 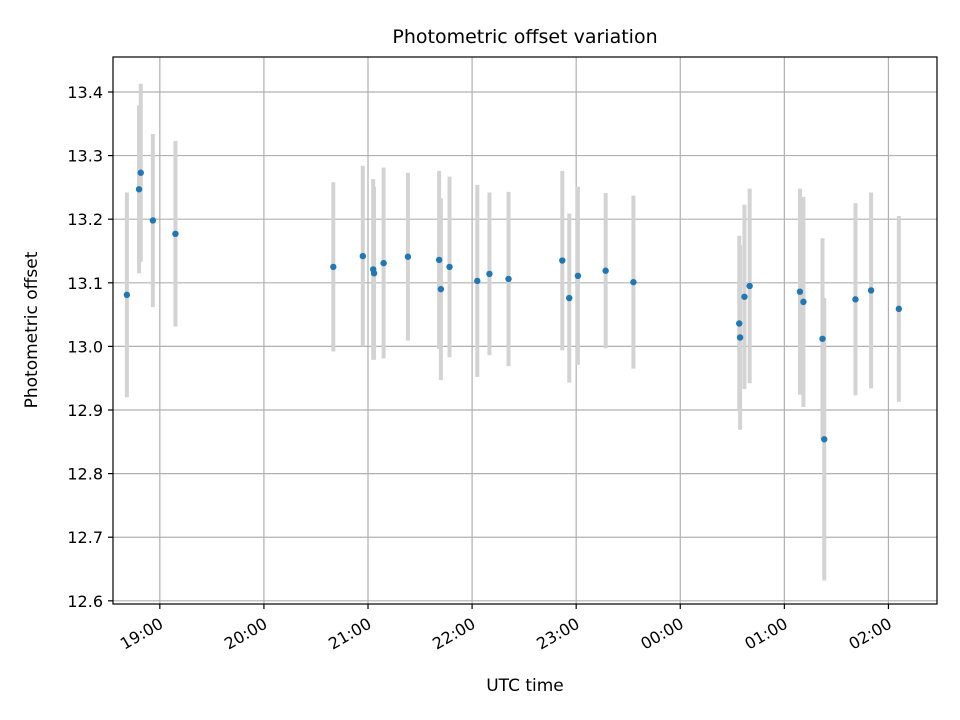 I want to click on y-axis-ticks: 12.6 12.7 12.8 13.0 12.9 13.1 13.2 13.3 13.4, so click(x=90, y=347).